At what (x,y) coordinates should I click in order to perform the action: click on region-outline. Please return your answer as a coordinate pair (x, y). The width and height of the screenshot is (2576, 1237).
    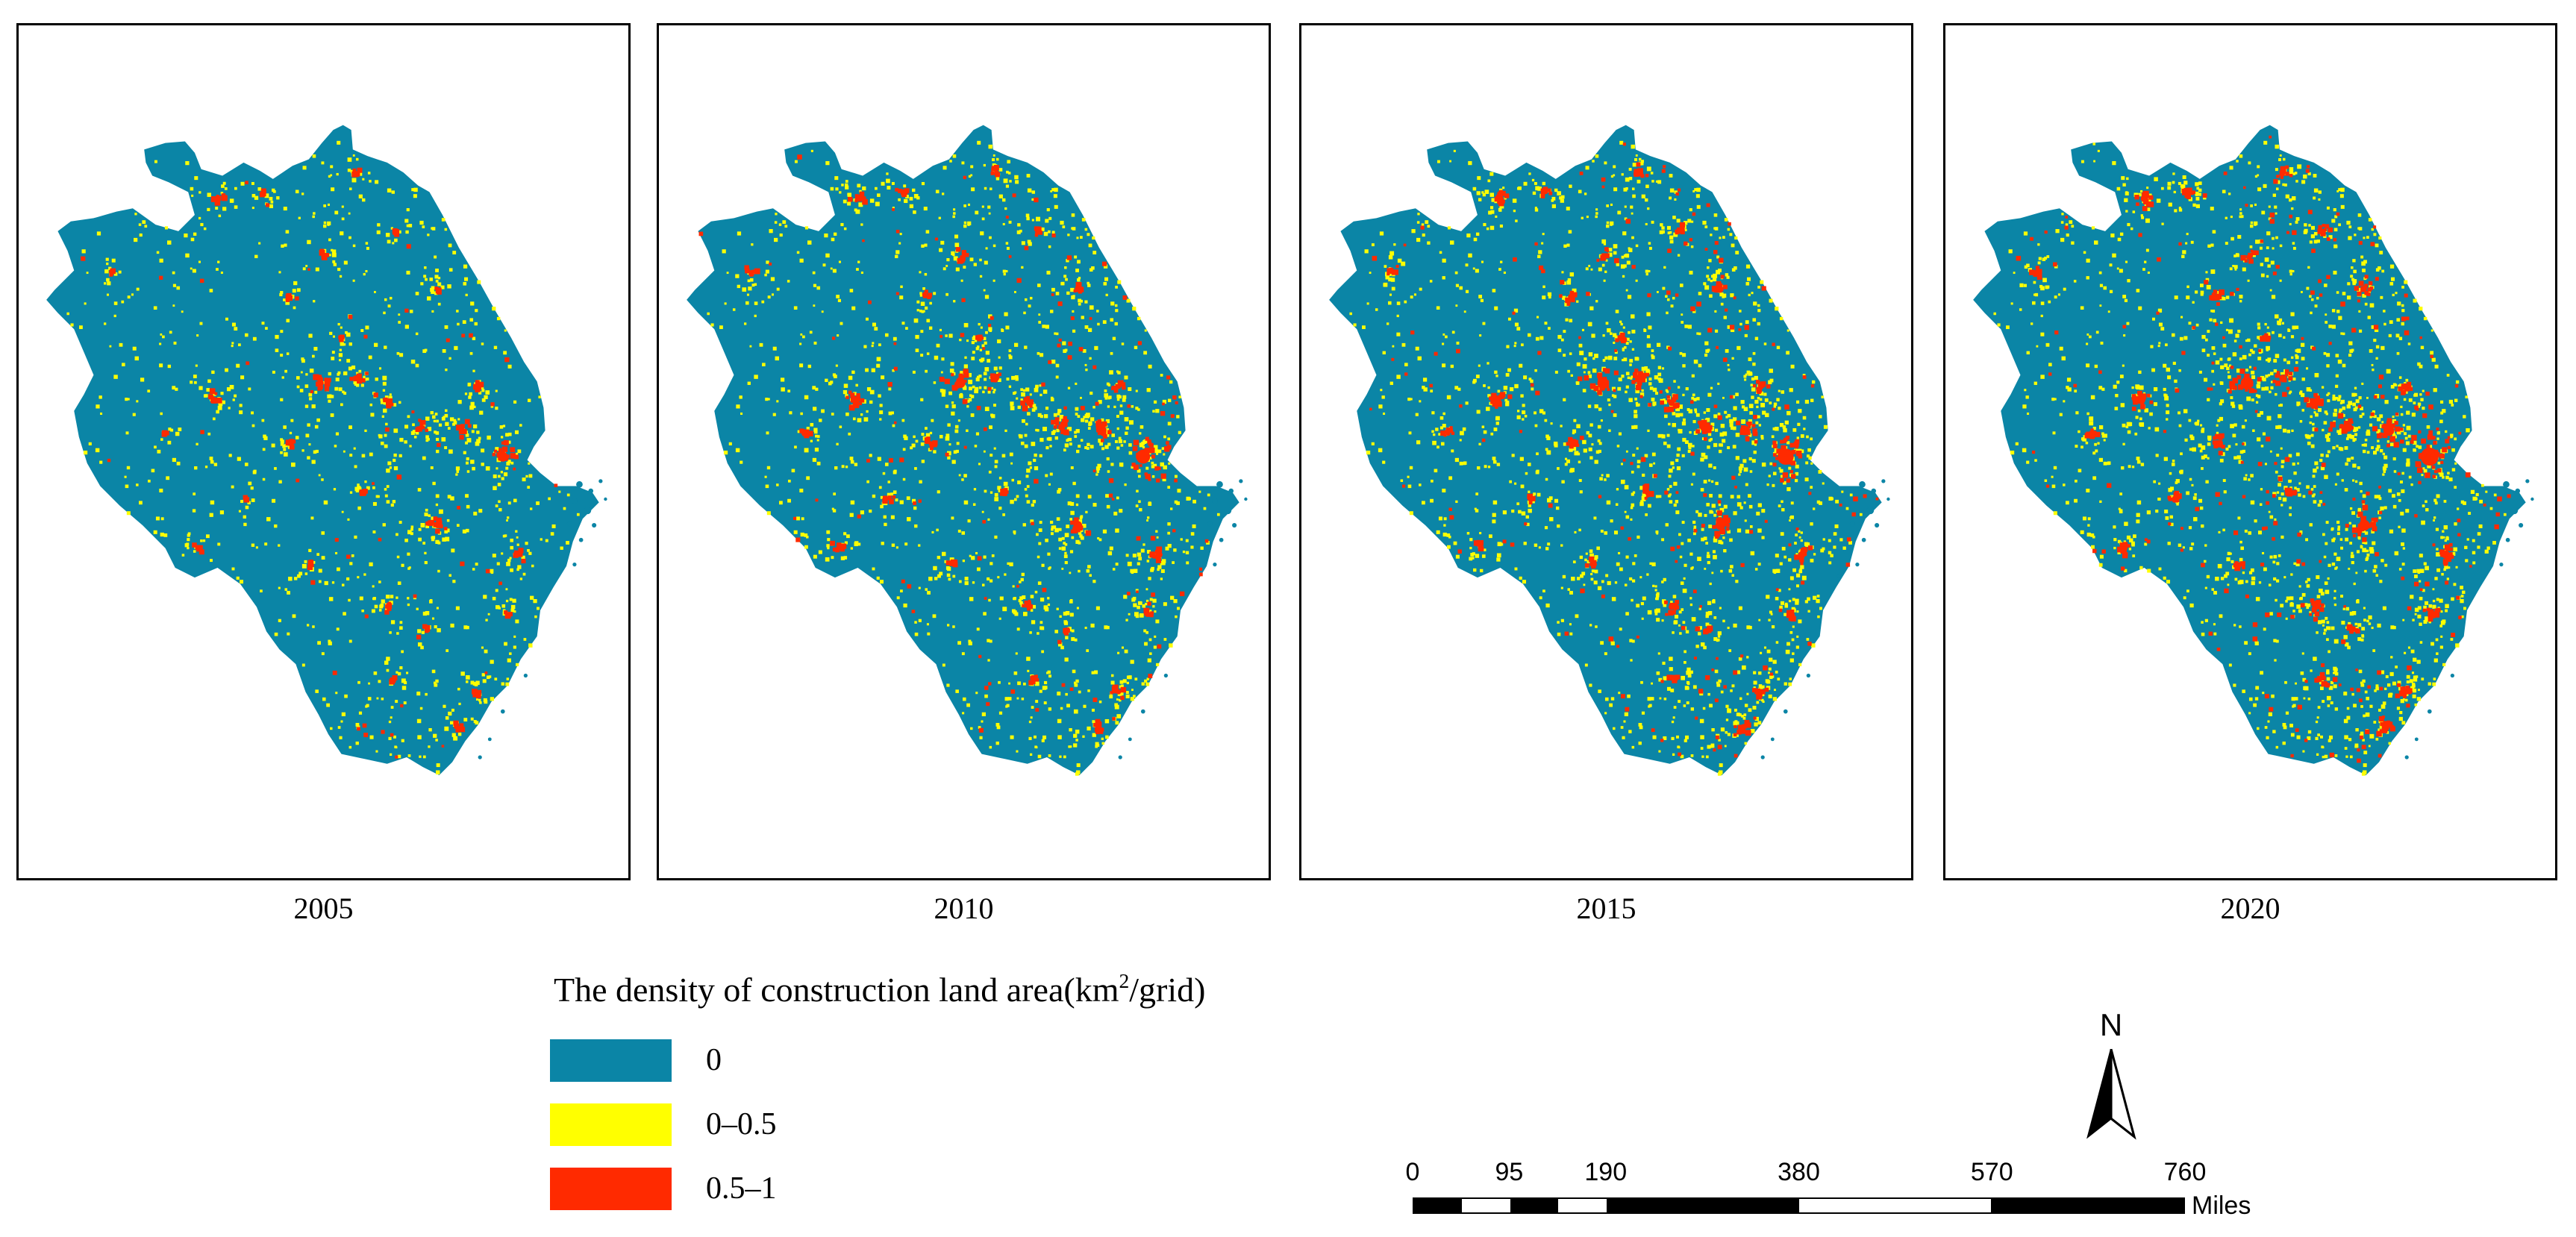
    Looking at the image, I should click on (322, 450).